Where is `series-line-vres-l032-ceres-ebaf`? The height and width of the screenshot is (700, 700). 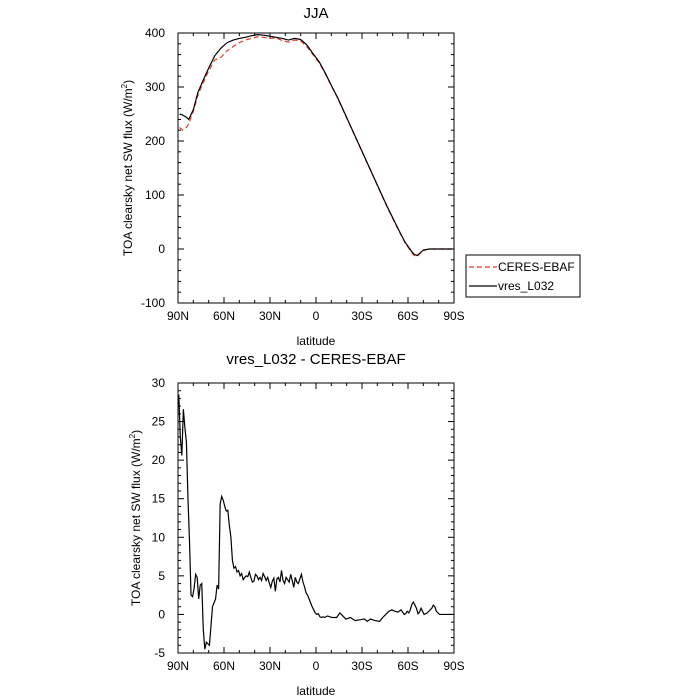 series-line-vres-l032-ceres-ebaf is located at coordinates (316, 522).